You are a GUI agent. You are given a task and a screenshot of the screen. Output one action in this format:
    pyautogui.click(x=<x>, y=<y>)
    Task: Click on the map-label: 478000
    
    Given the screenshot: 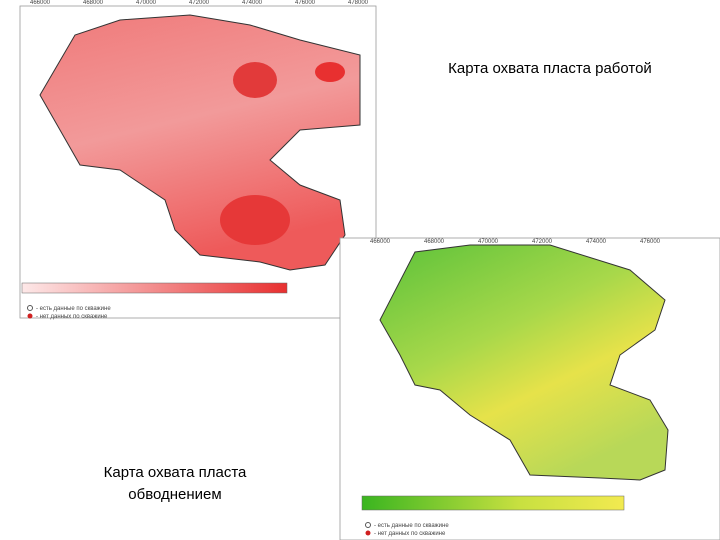 What is the action you would take?
    pyautogui.click(x=358, y=3)
    